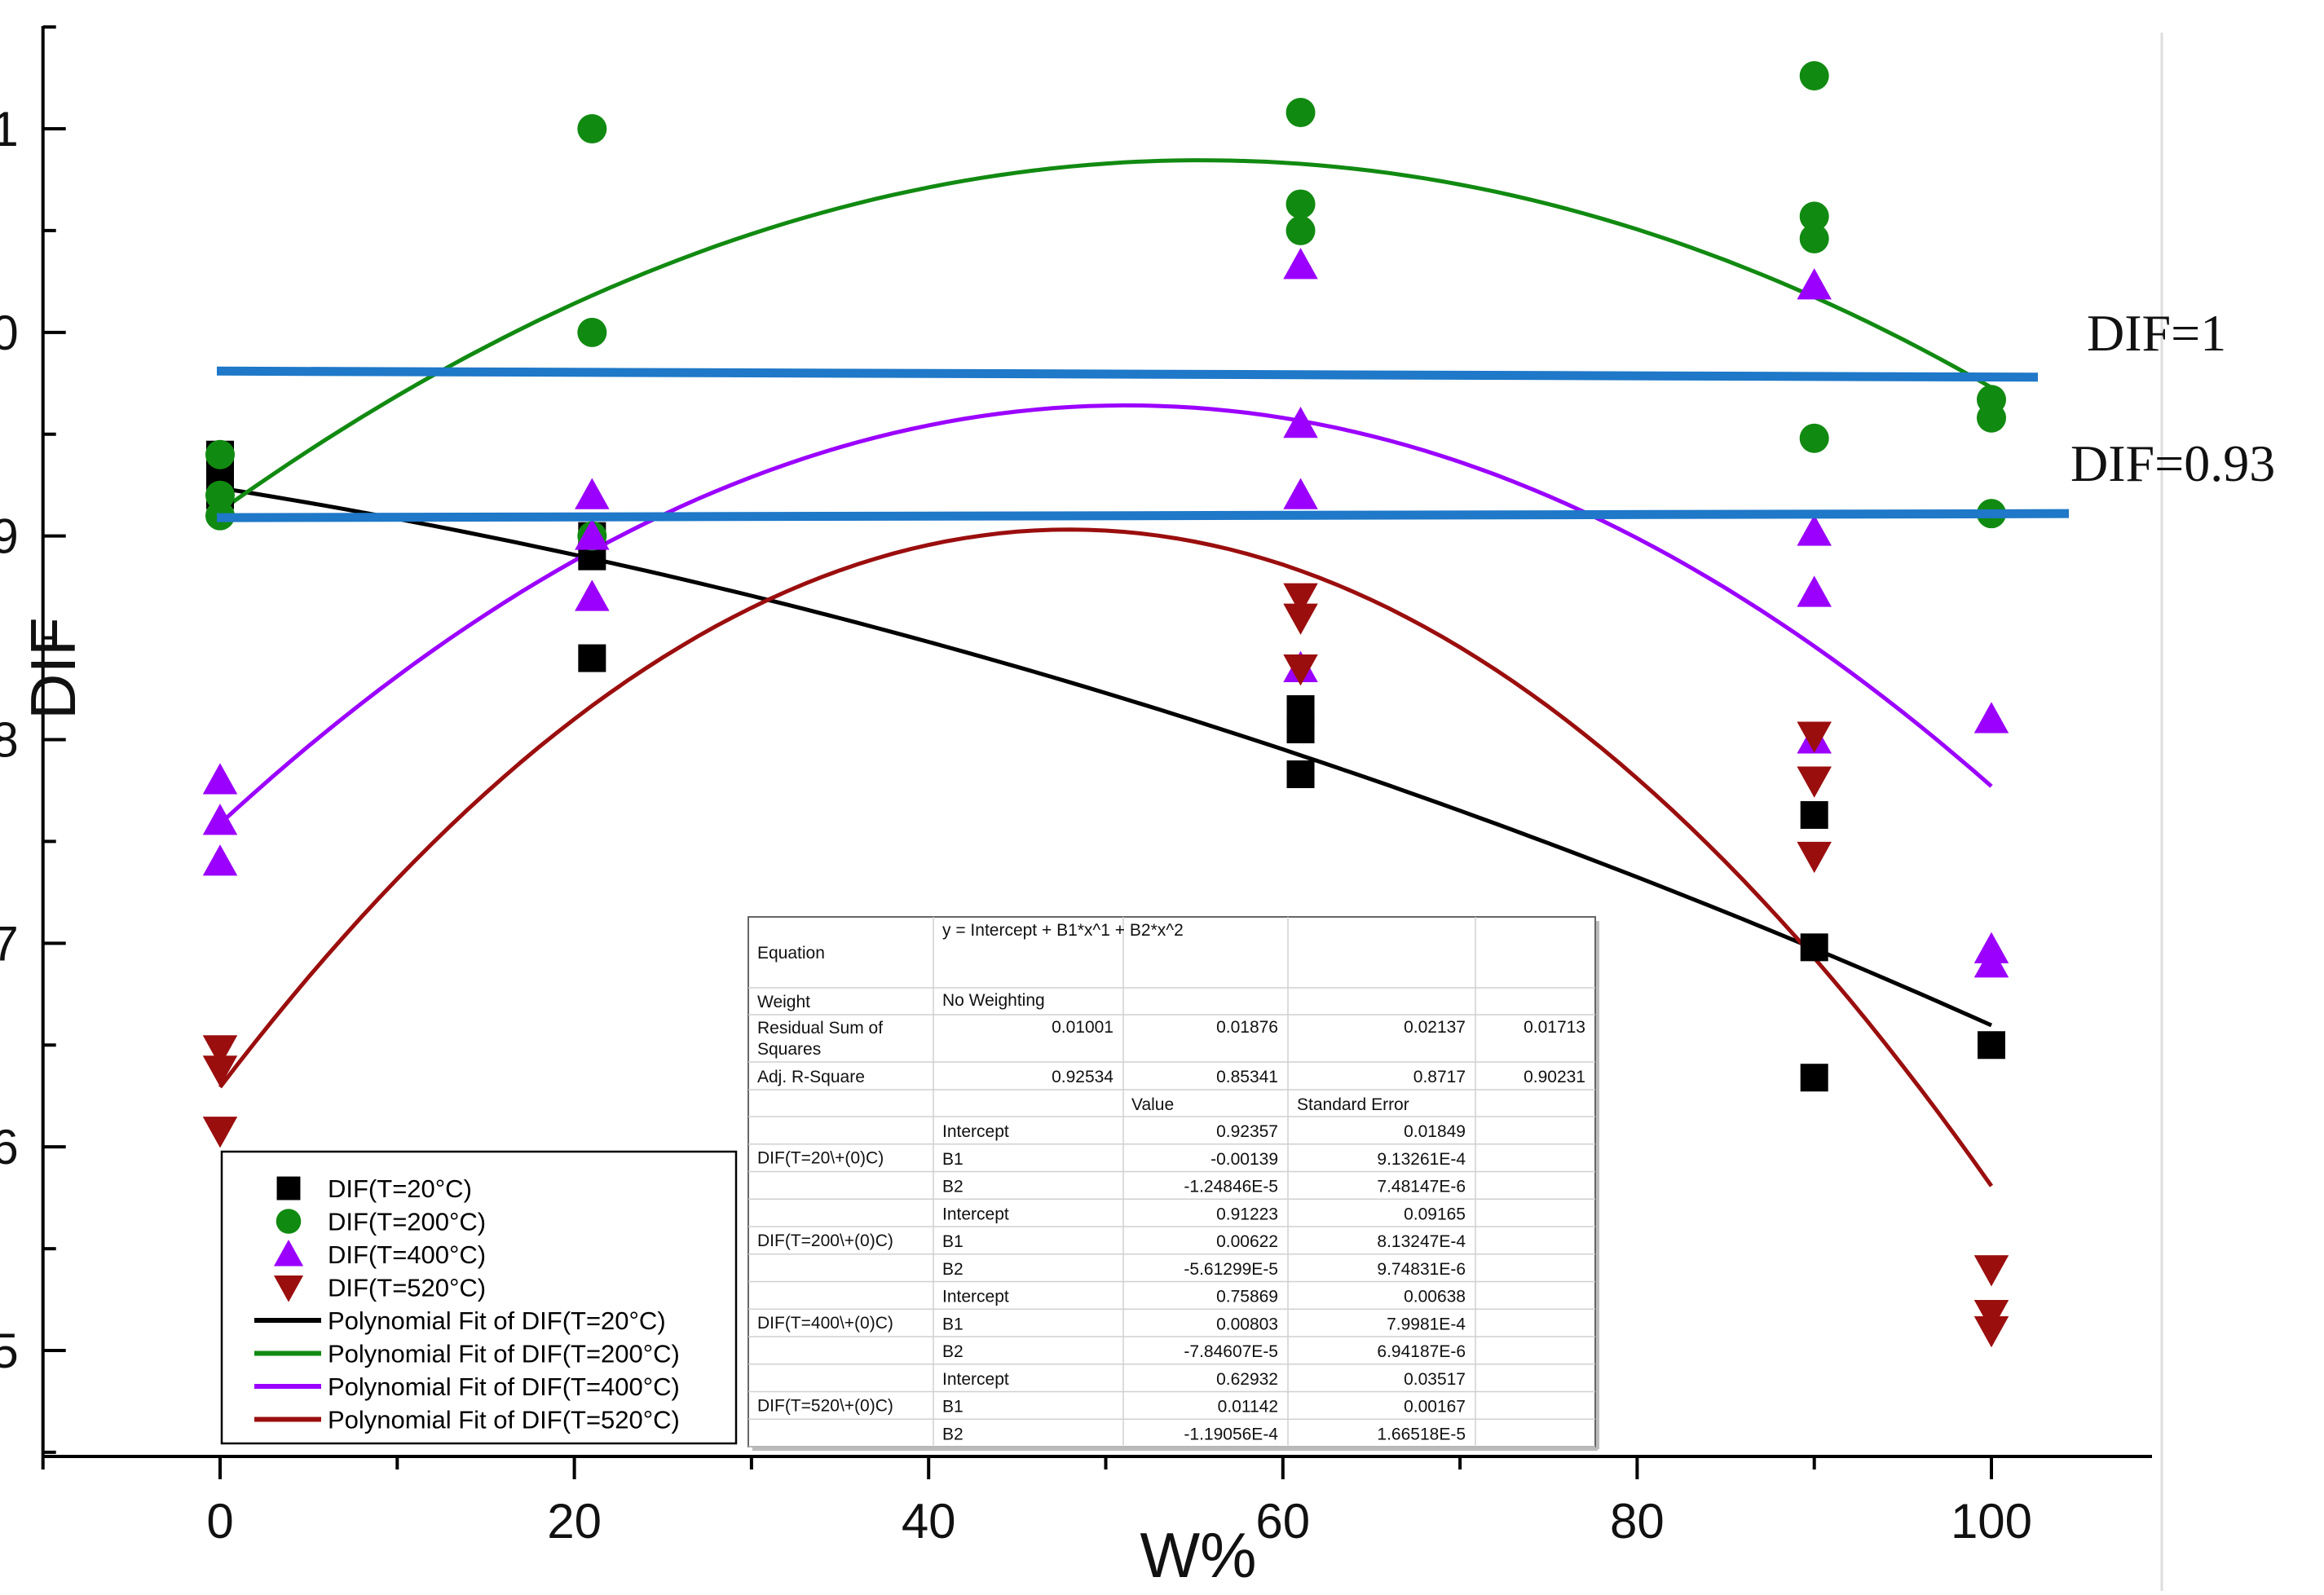 The image size is (2324, 1595). I want to click on table-adjr-value: 0.85341, so click(1247, 1077).